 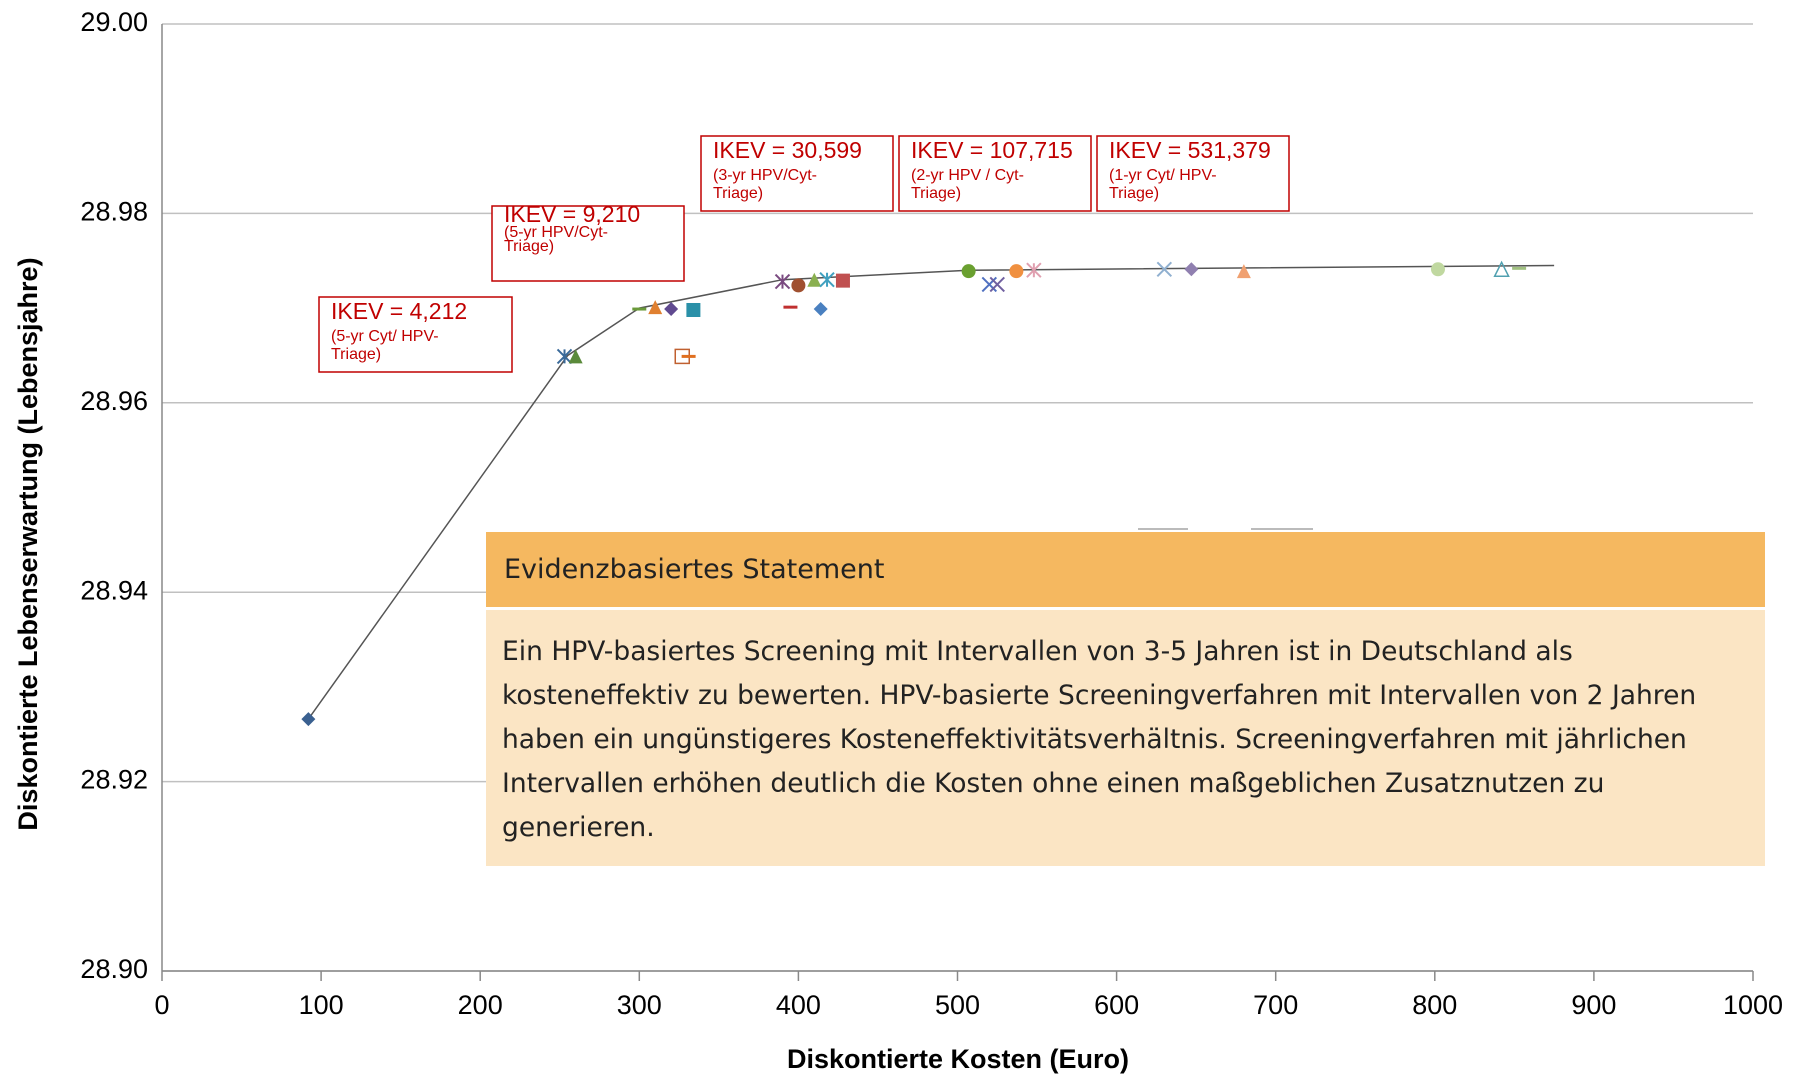 I want to click on annotation-text: (5-yr HPV/Cyt-, so click(x=556, y=232).